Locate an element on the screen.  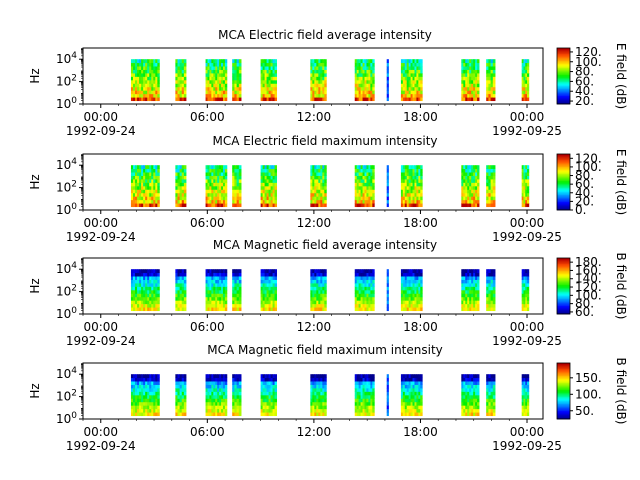
colorbar-tick-label: 100. is located at coordinates (588, 295).